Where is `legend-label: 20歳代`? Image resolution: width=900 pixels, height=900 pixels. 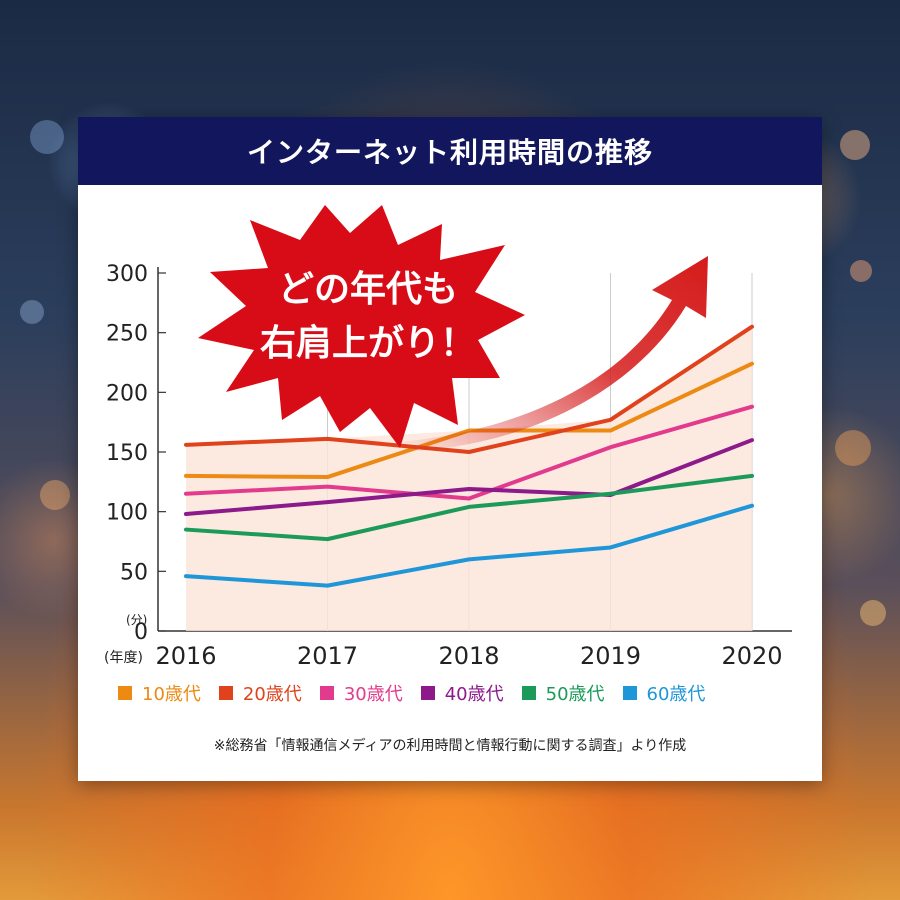
legend-label: 20歳代 is located at coordinates (272, 694).